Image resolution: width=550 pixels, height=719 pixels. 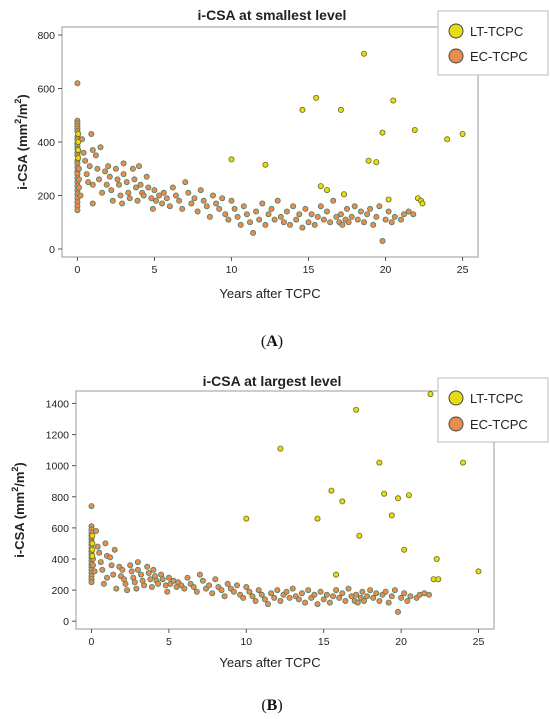 What do you see at coordinates (58, 467) in the screenshot?
I see `y-tick-label: 1000` at bounding box center [58, 467].